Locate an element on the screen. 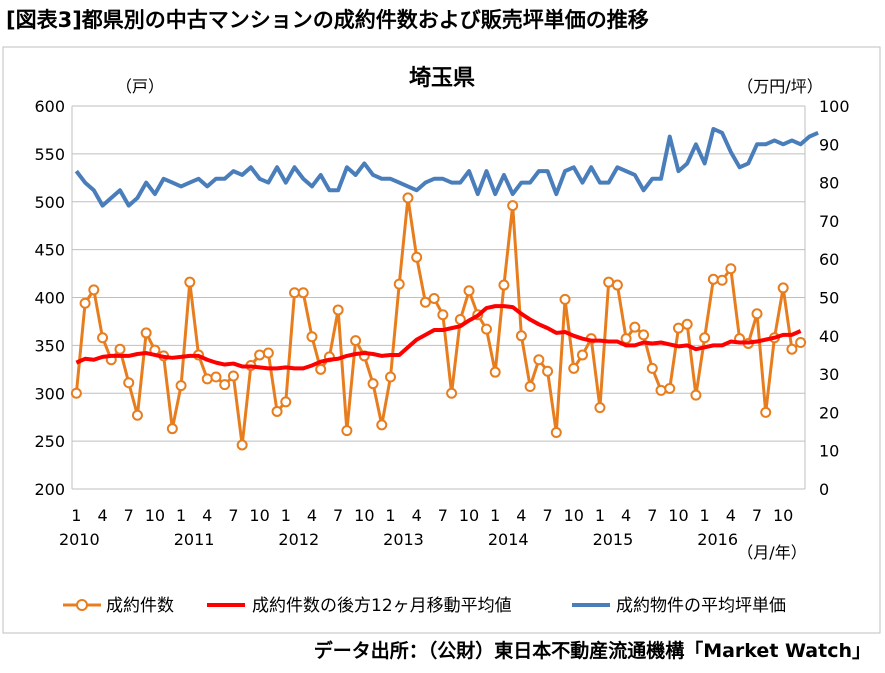  y-left-tick-label: 250 is located at coordinates (49, 441).